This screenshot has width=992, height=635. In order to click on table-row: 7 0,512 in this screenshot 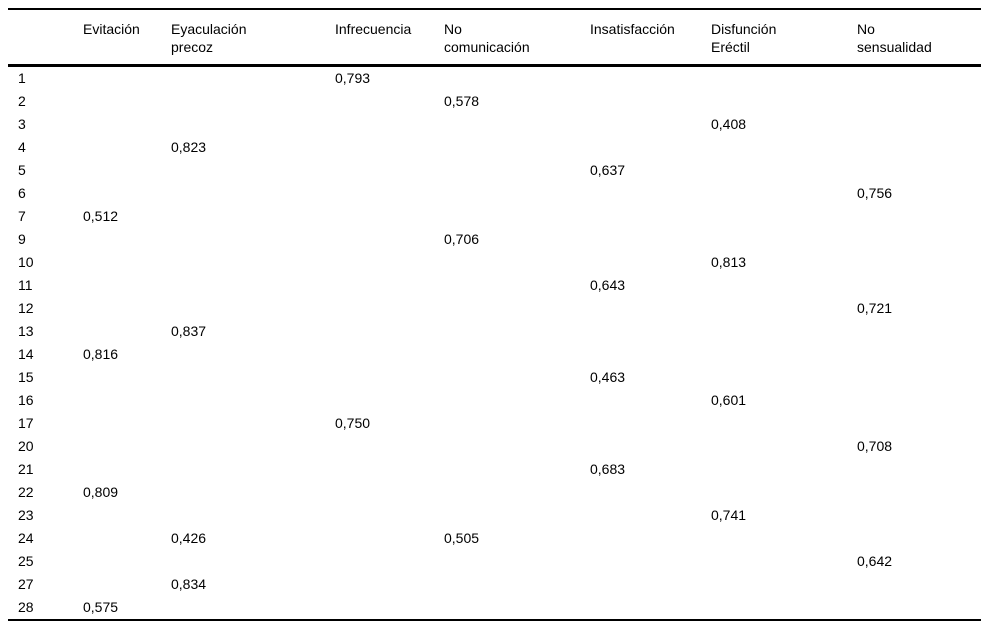, I will do `click(494, 216)`.